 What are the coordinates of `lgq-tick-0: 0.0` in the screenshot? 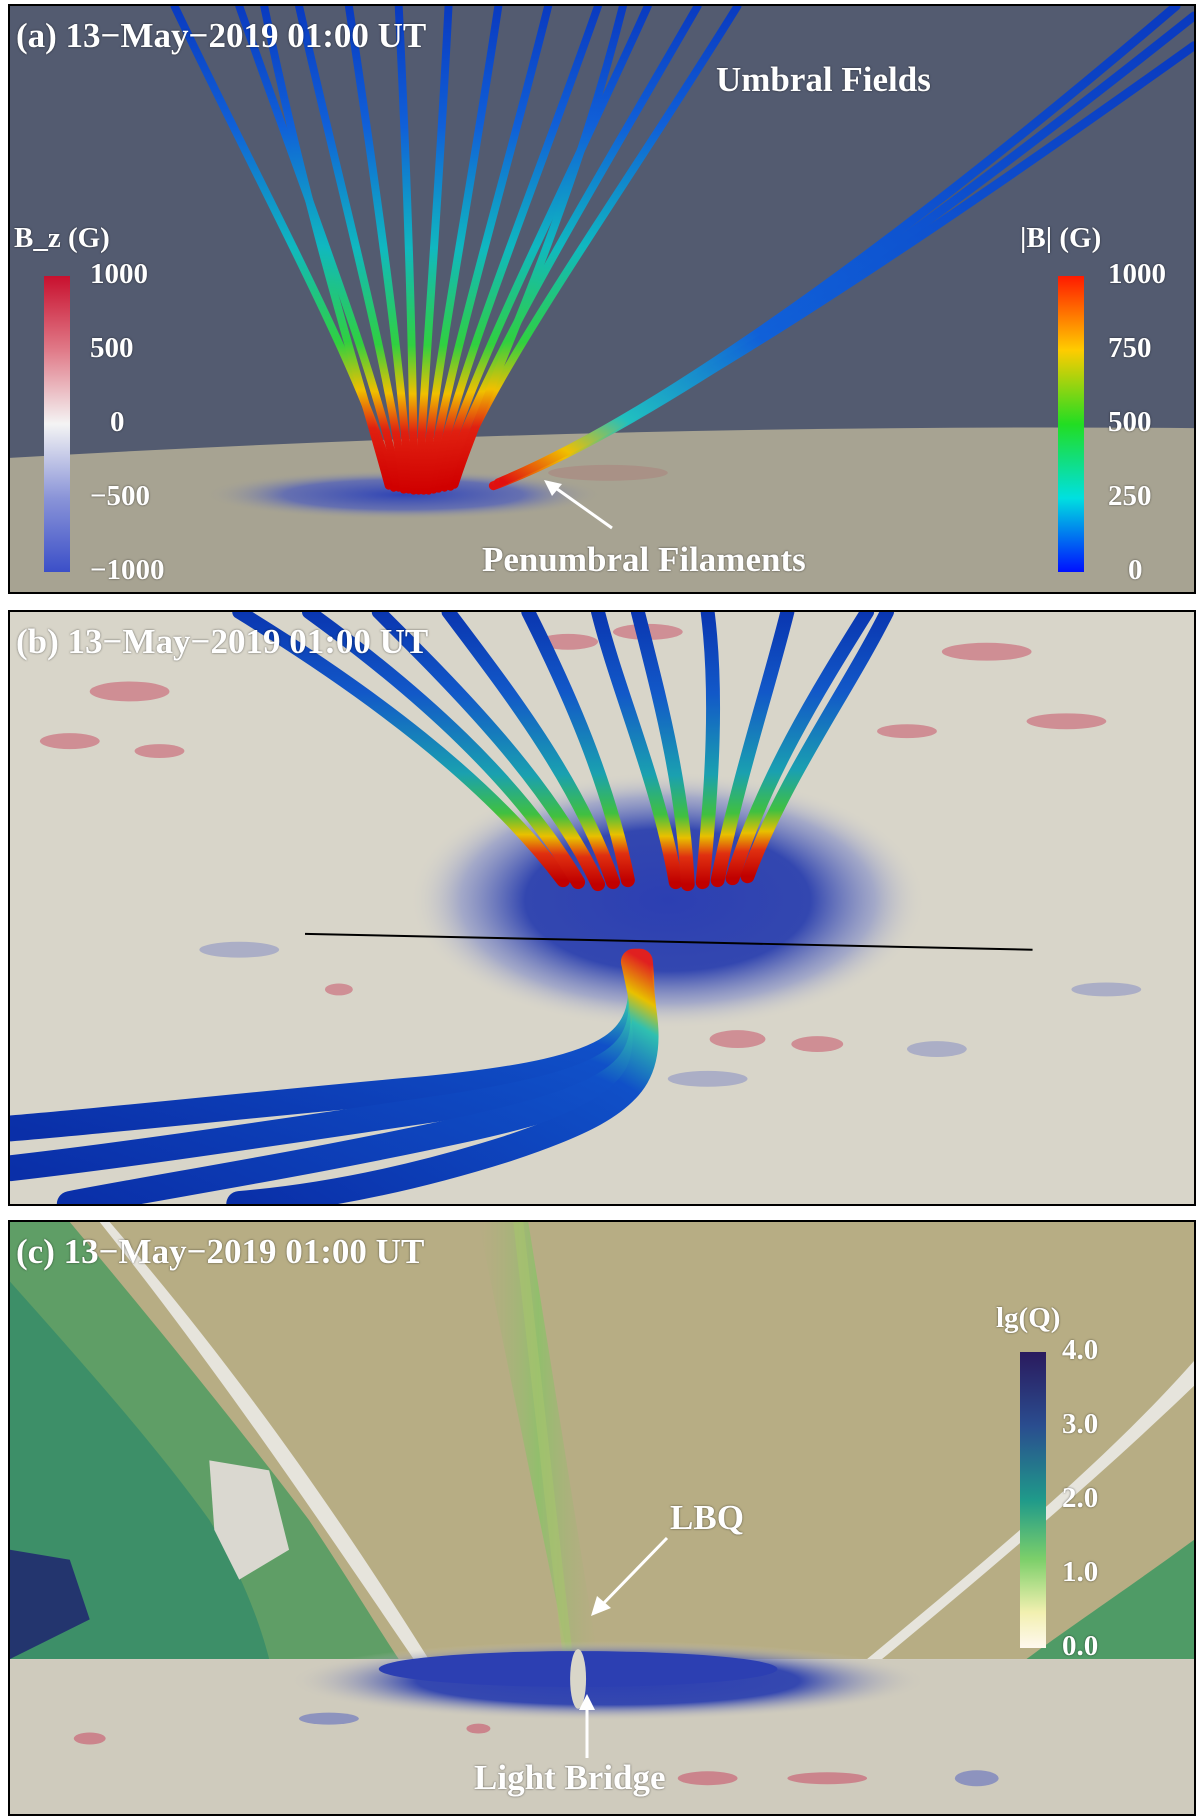 It's located at (1080, 1646).